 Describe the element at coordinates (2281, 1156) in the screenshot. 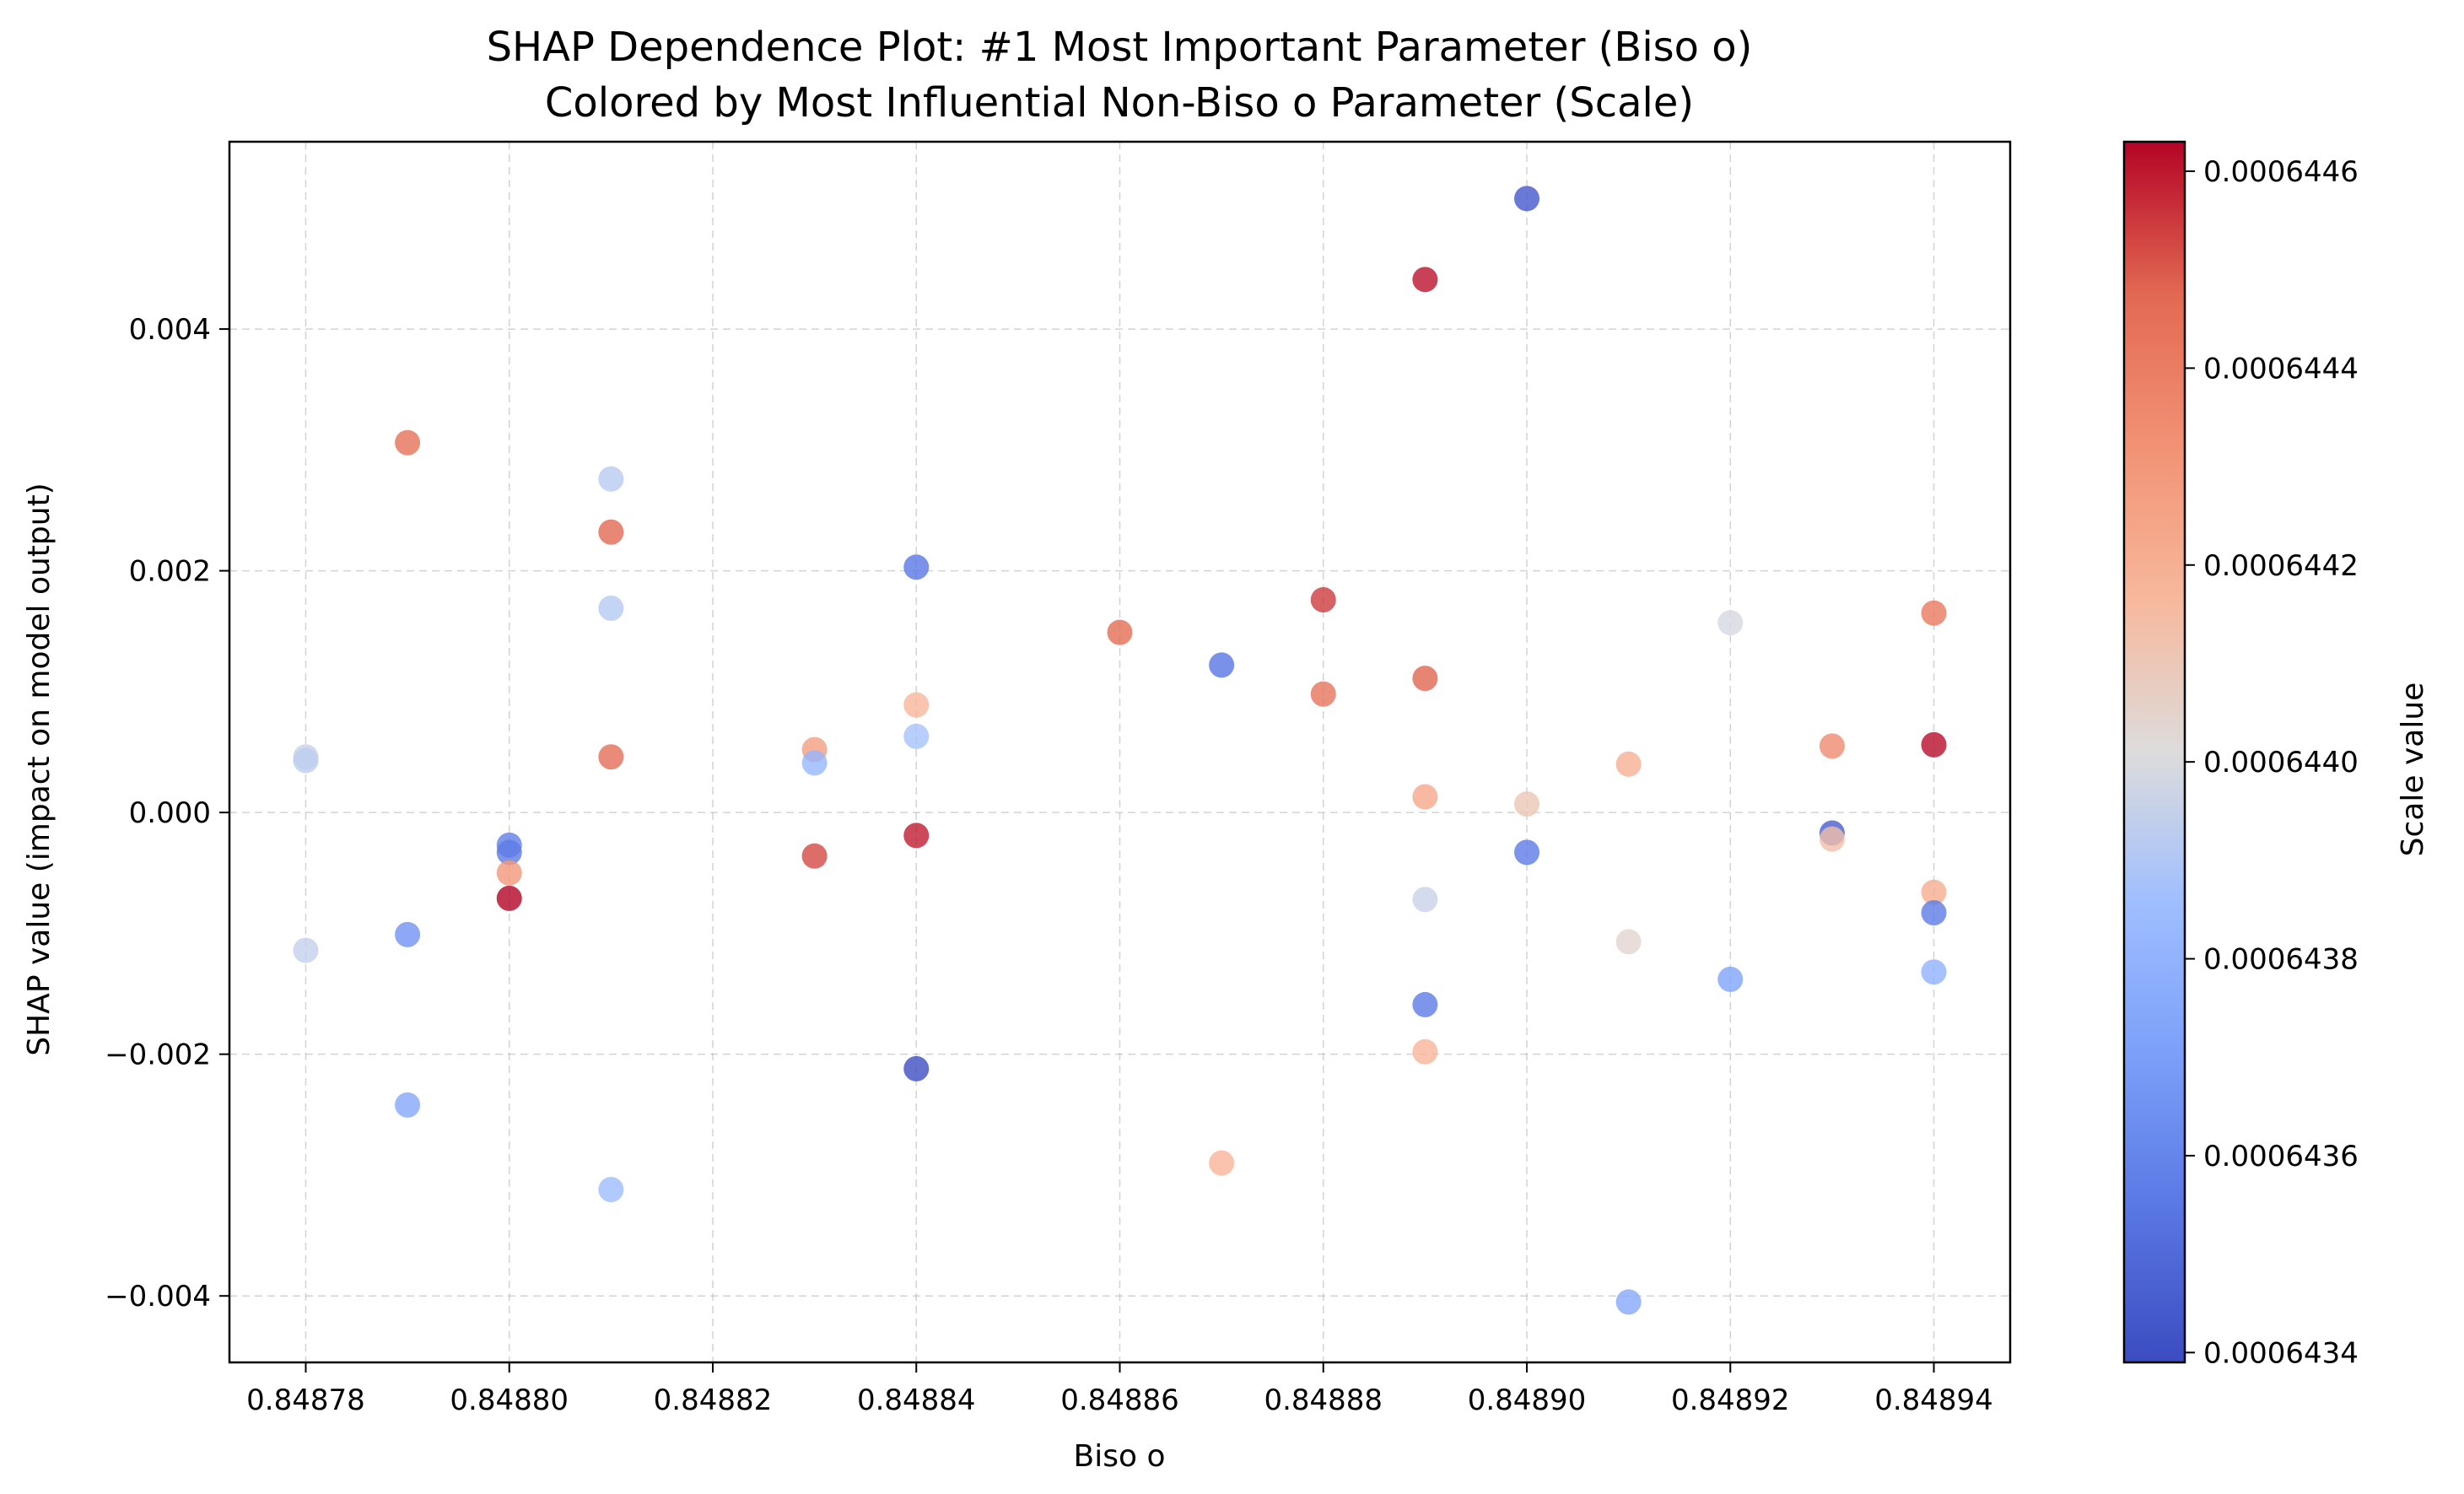

I see `colorbar-tick-label: 0.0006436` at that location.